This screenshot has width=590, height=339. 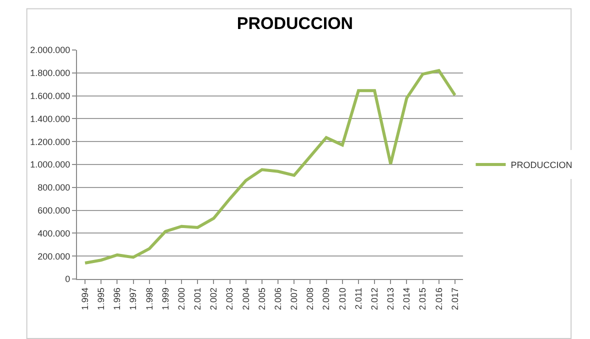 What do you see at coordinates (294, 299) in the screenshot?
I see `x-tick-label: 2.007` at bounding box center [294, 299].